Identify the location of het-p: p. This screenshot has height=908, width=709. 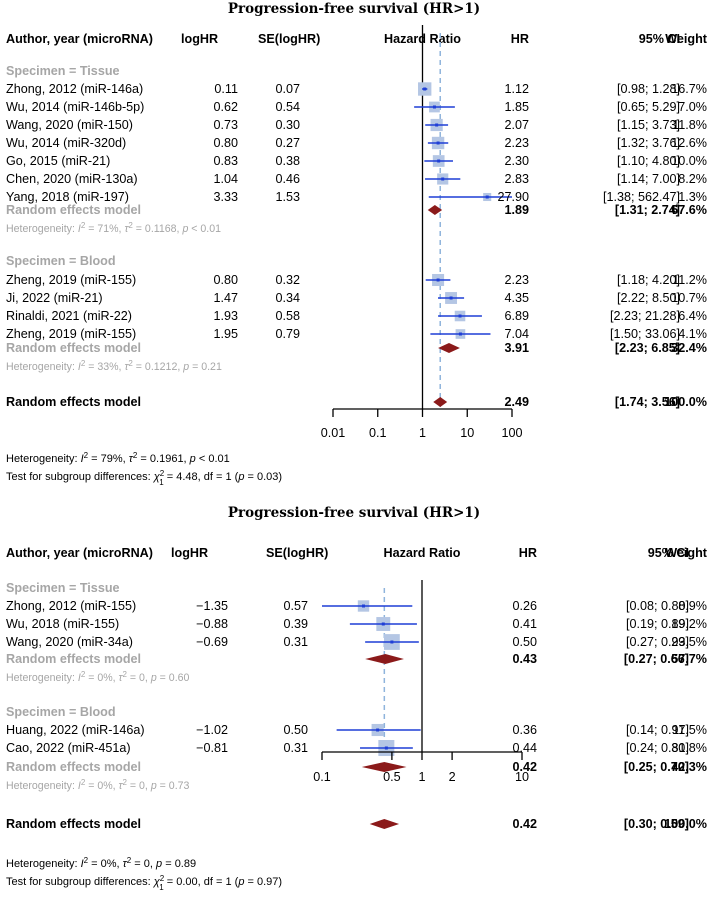
(153, 678).